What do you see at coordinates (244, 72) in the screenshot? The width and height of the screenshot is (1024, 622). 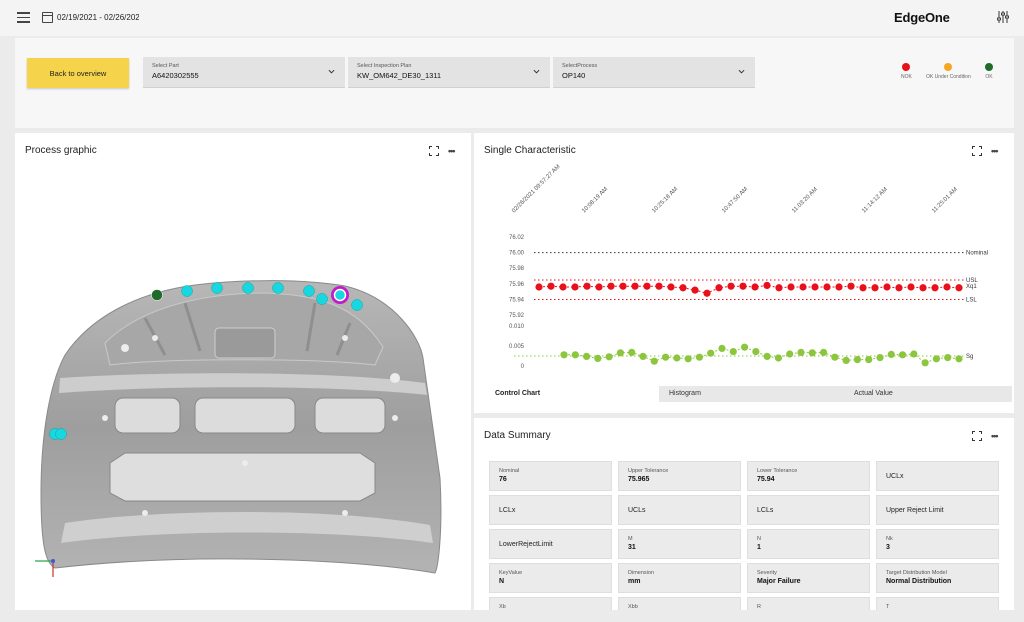 I see `select-part-dropdown: Select Part A6420302555` at bounding box center [244, 72].